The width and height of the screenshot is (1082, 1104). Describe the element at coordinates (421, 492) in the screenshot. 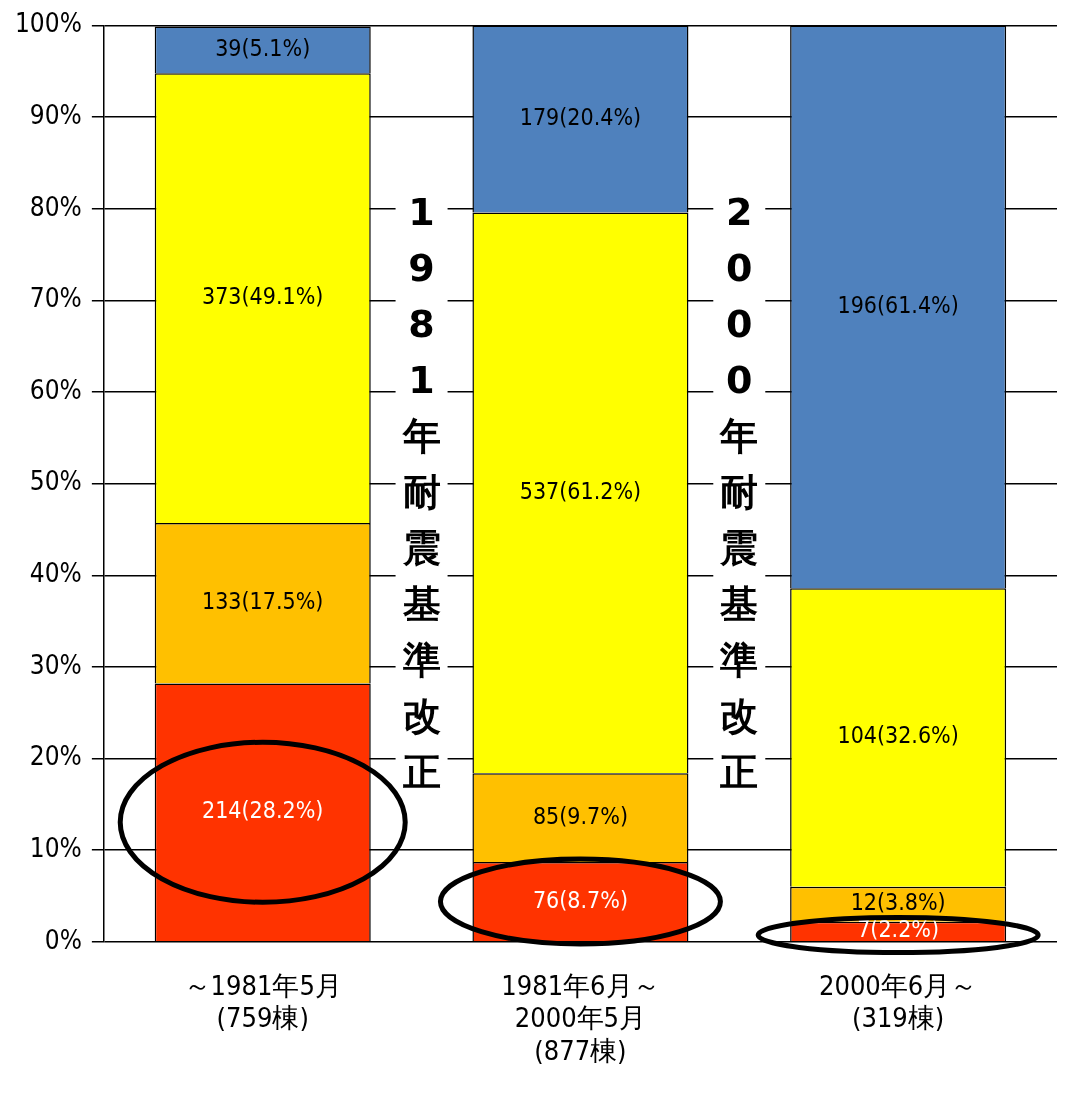

I see `text: 1981年耐震基準改正` at that location.